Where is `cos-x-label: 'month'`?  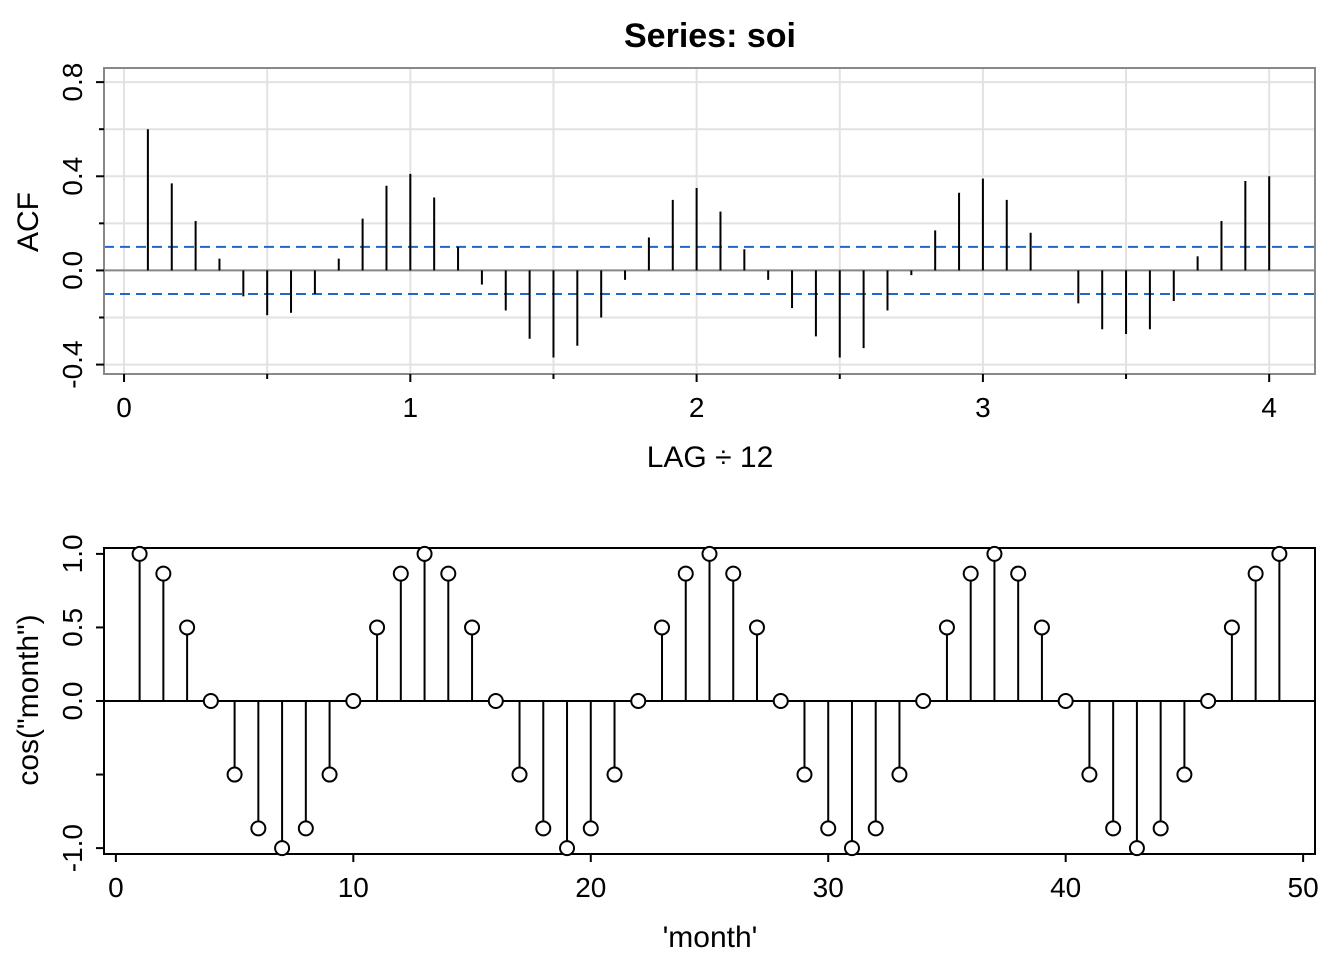 cos-x-label: 'month' is located at coordinates (710, 937).